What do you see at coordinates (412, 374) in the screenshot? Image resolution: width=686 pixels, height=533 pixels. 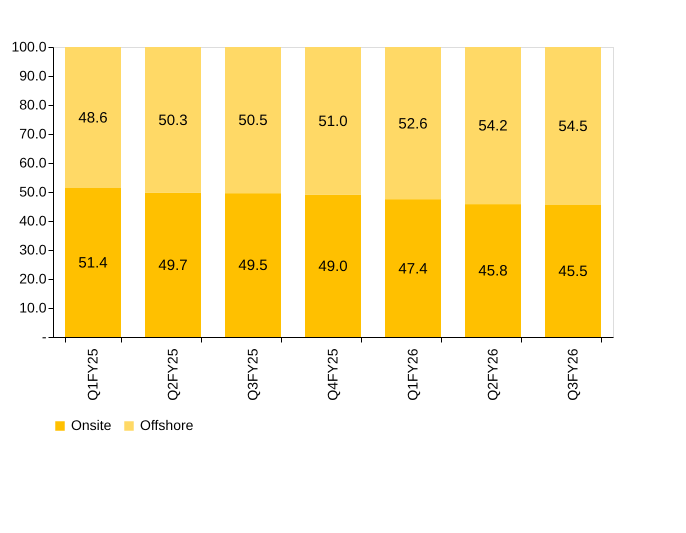 I see `x-tick-label: Q1FY26` at bounding box center [412, 374].